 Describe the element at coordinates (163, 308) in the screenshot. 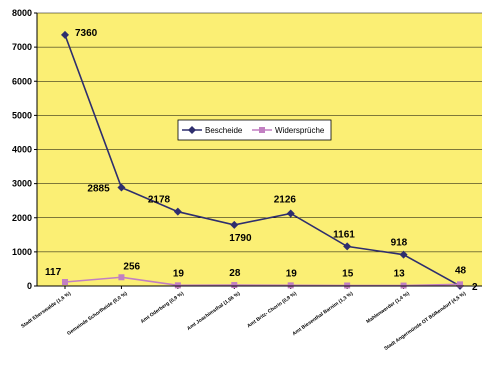

I see `x-tick-label: Amt Oderberg (0,9 %)` at that location.